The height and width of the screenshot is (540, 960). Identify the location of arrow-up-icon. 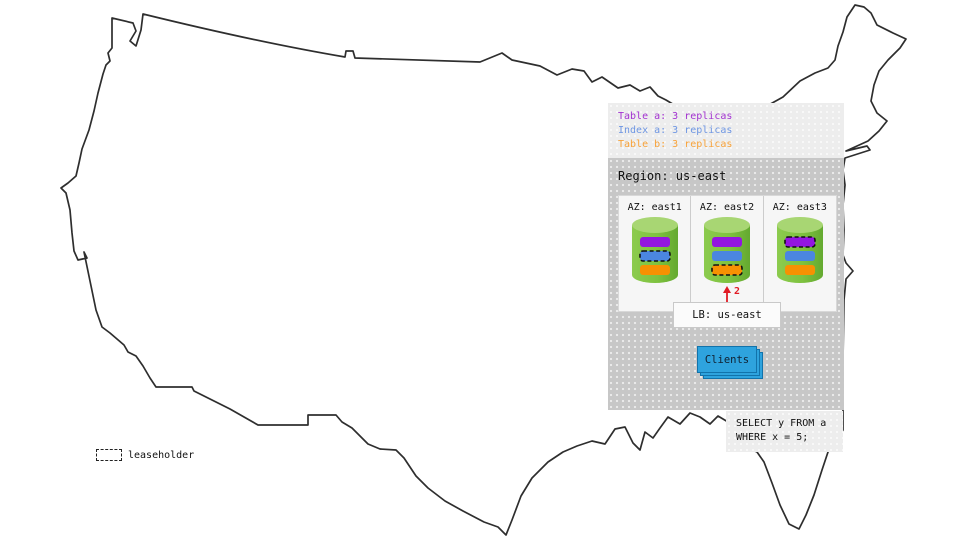
(727, 294).